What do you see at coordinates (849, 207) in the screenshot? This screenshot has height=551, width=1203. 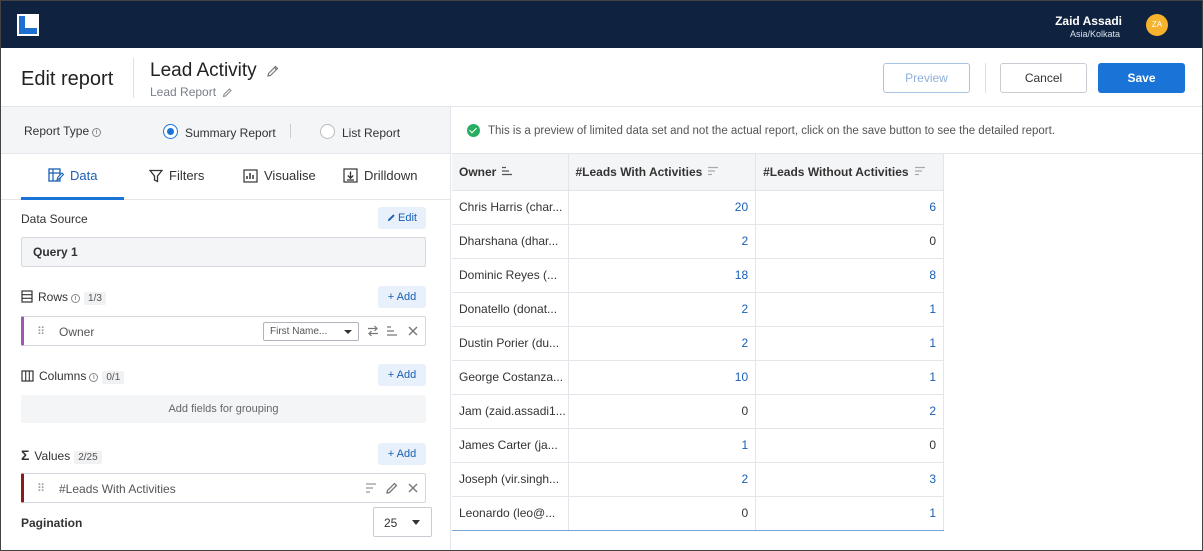 I see `leads-without-cell: 6` at bounding box center [849, 207].